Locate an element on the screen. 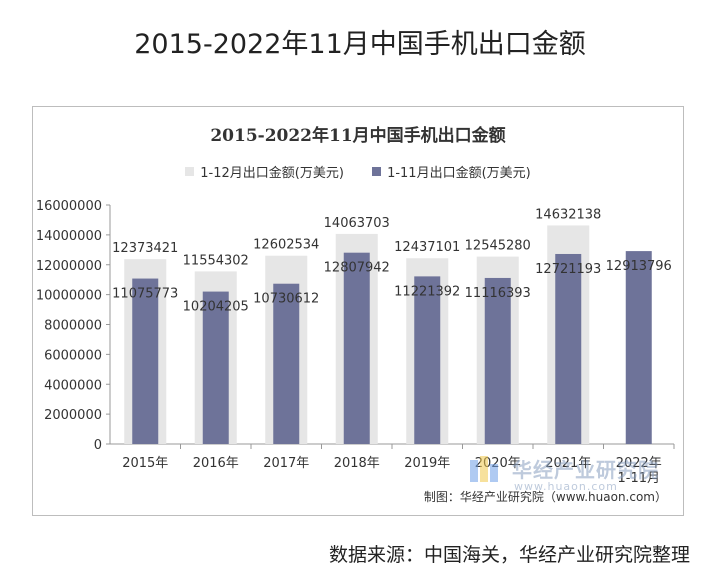  y-tick-label: 12000000 is located at coordinates (69, 266).